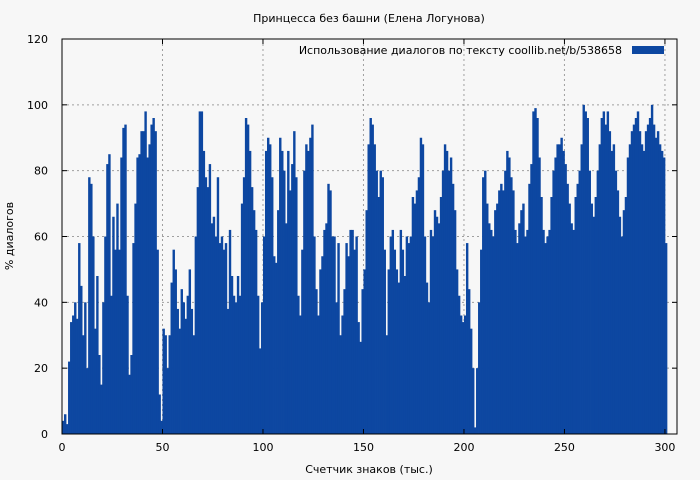 This screenshot has height=480, width=700. I want to click on x-tick-label: 150, so click(363, 447).